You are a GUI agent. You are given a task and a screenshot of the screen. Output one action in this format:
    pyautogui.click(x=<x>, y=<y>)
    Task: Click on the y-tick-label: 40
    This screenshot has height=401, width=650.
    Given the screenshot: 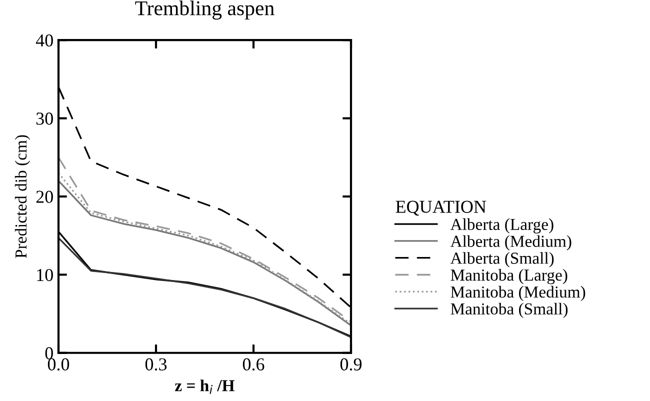 What is the action you would take?
    pyautogui.click(x=44, y=40)
    